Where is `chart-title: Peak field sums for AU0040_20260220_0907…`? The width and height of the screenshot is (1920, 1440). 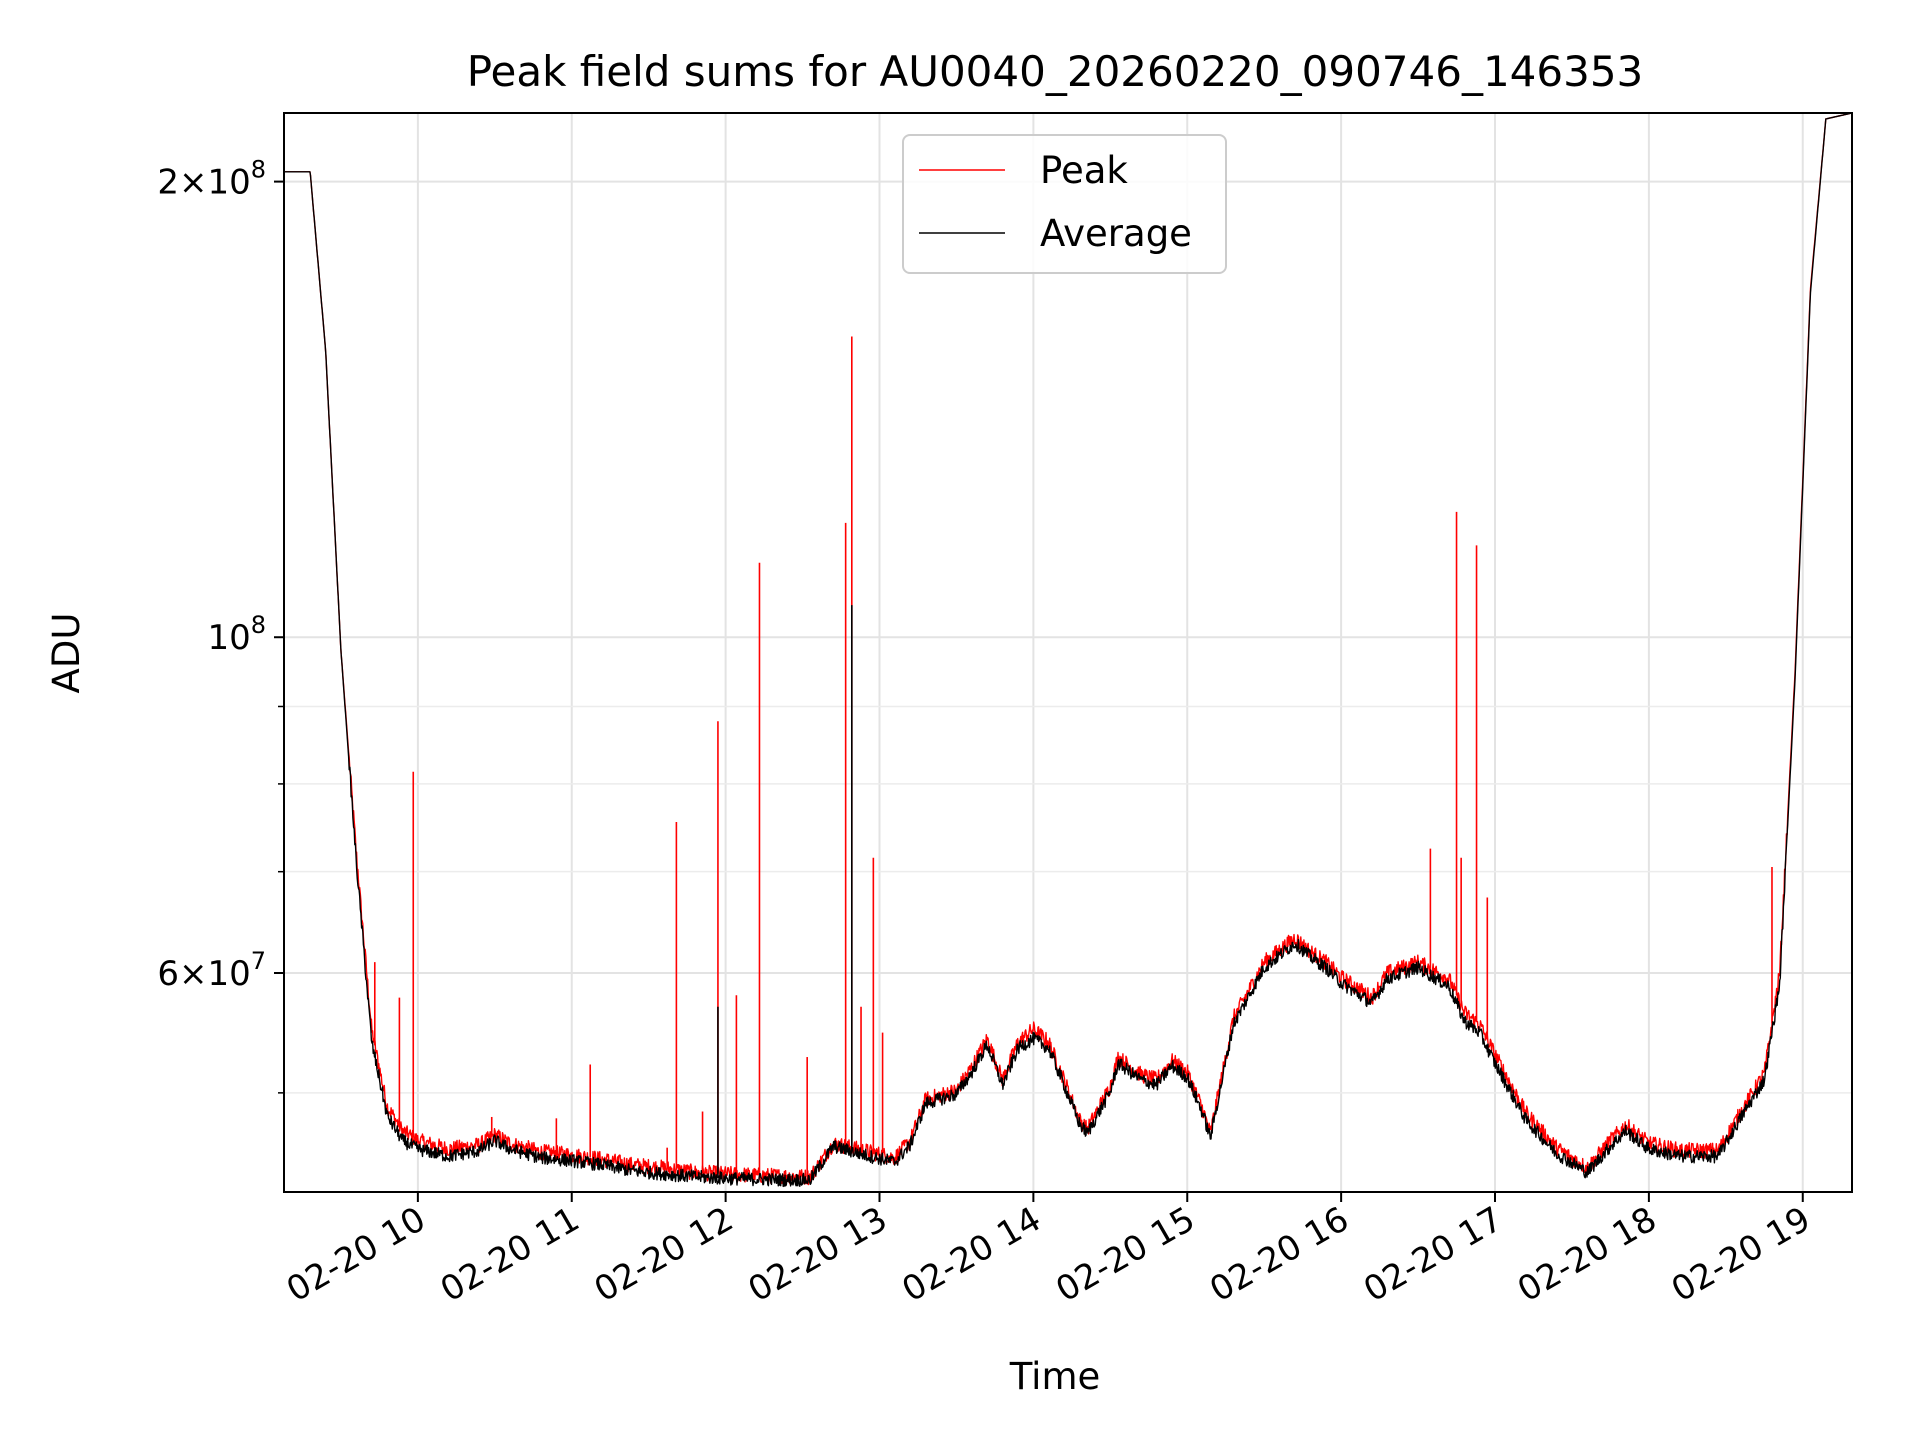 chart-title: Peak field sums for AU0040_20260220_0907… is located at coordinates (1055, 71).